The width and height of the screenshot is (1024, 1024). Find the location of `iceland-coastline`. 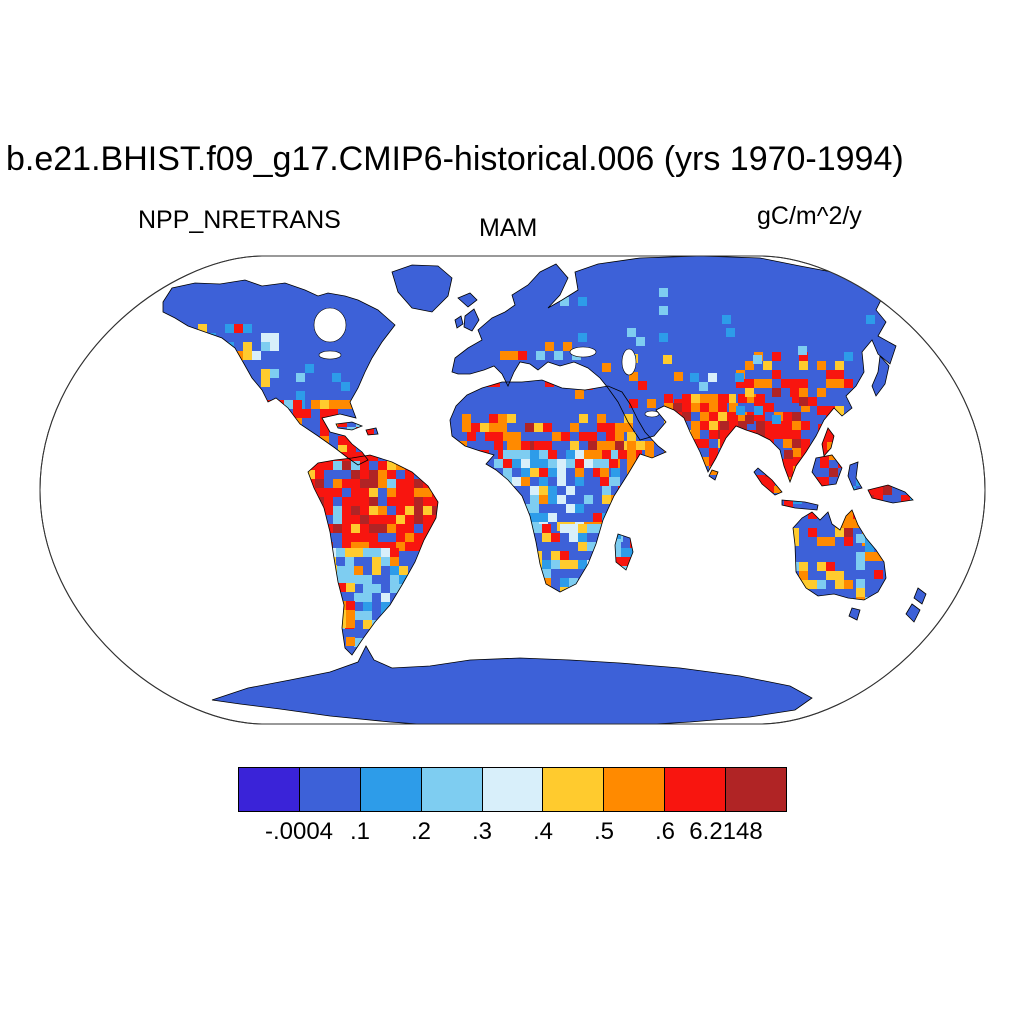

iceland-coastline is located at coordinates (467, 300).